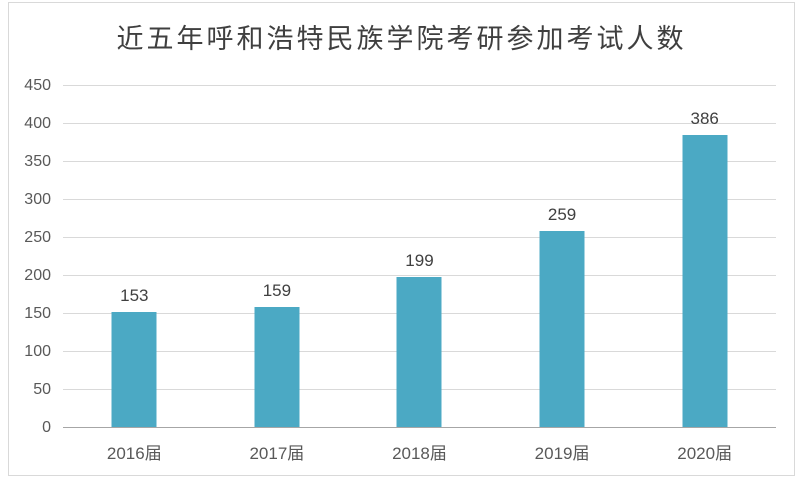  What do you see at coordinates (277, 291) in the screenshot?
I see `bar-data-label-2017届: 159` at bounding box center [277, 291].